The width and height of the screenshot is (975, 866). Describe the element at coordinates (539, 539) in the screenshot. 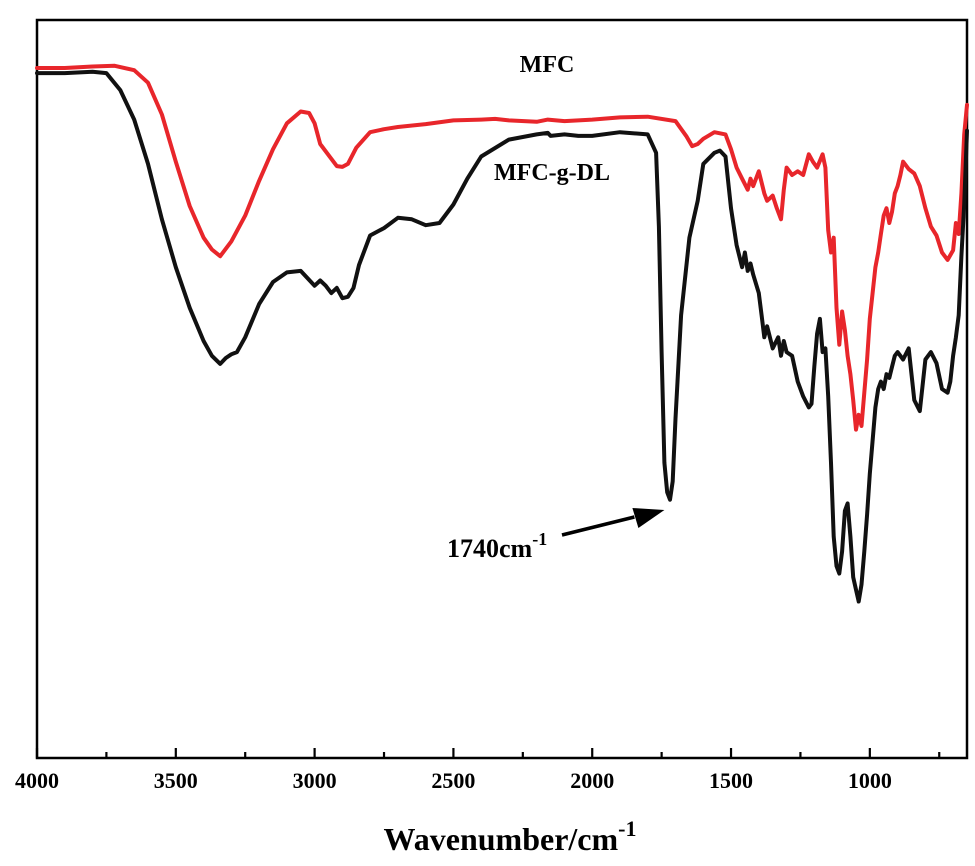

I see `annotation-superscript: -1` at that location.